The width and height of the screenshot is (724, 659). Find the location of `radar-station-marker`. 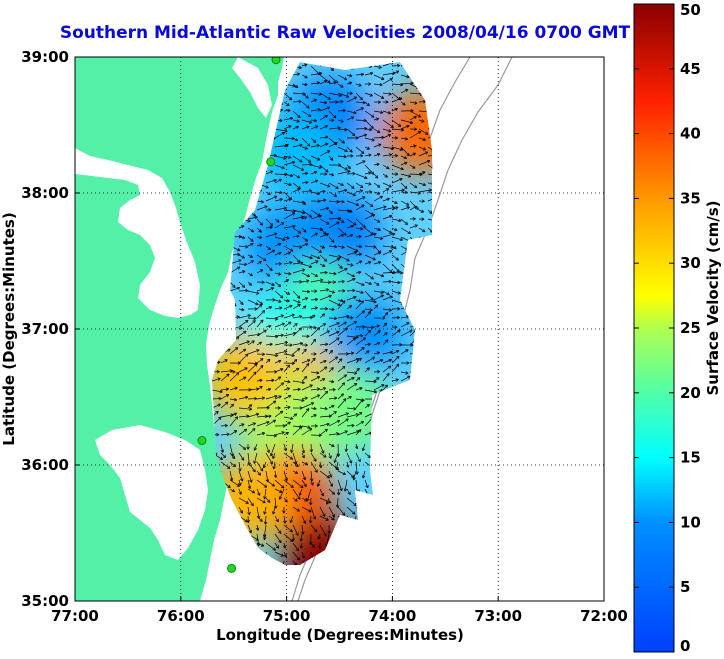

radar-station-marker is located at coordinates (276, 61).